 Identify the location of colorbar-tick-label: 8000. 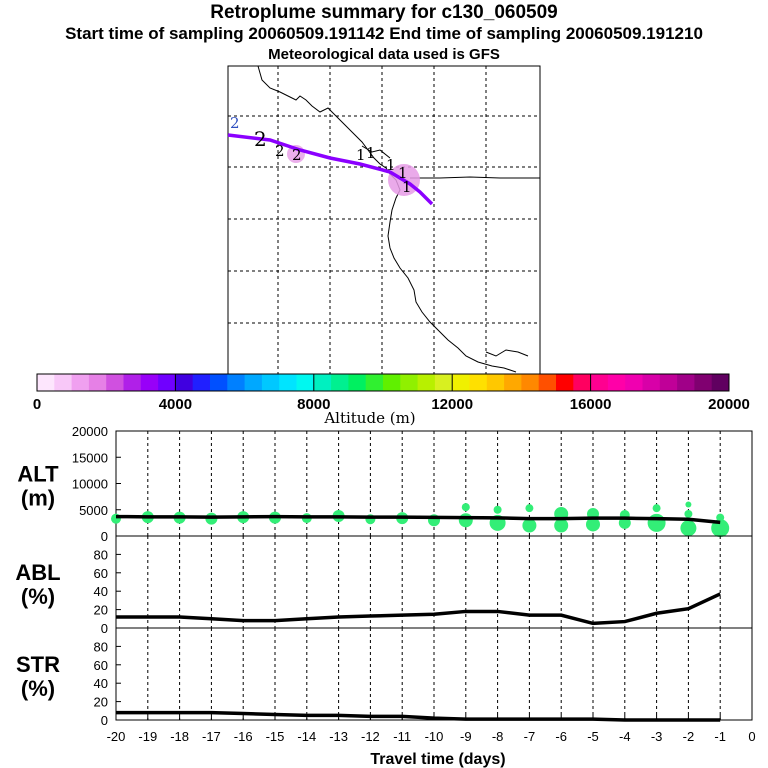
(313, 404).